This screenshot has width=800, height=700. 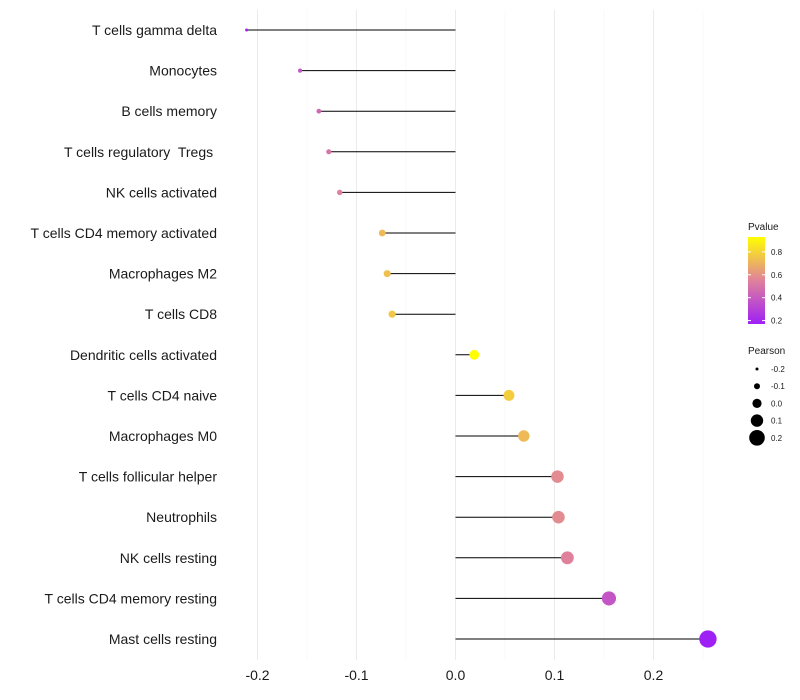 What do you see at coordinates (356, 675) in the screenshot?
I see `x-tick-label: -0.1` at bounding box center [356, 675].